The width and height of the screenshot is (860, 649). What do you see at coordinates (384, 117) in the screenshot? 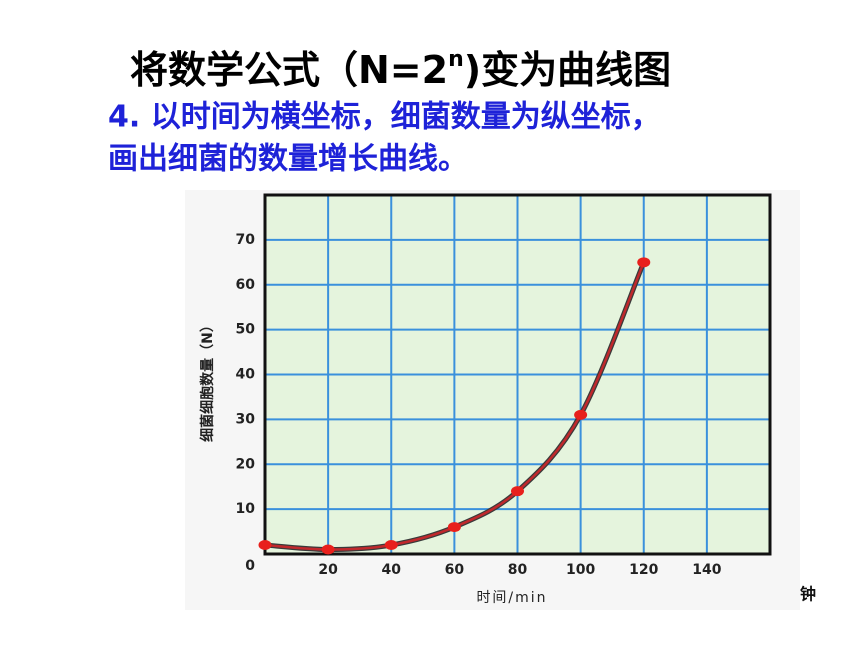
I see `subtitle: 4. 以时间为横坐标，细菌数量为纵坐标，` at bounding box center [384, 117].